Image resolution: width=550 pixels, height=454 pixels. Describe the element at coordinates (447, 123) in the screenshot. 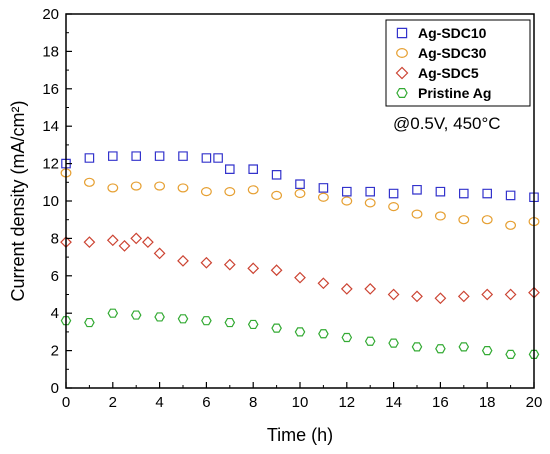

I see `condition-annotation: @0.5V, 450°C` at that location.